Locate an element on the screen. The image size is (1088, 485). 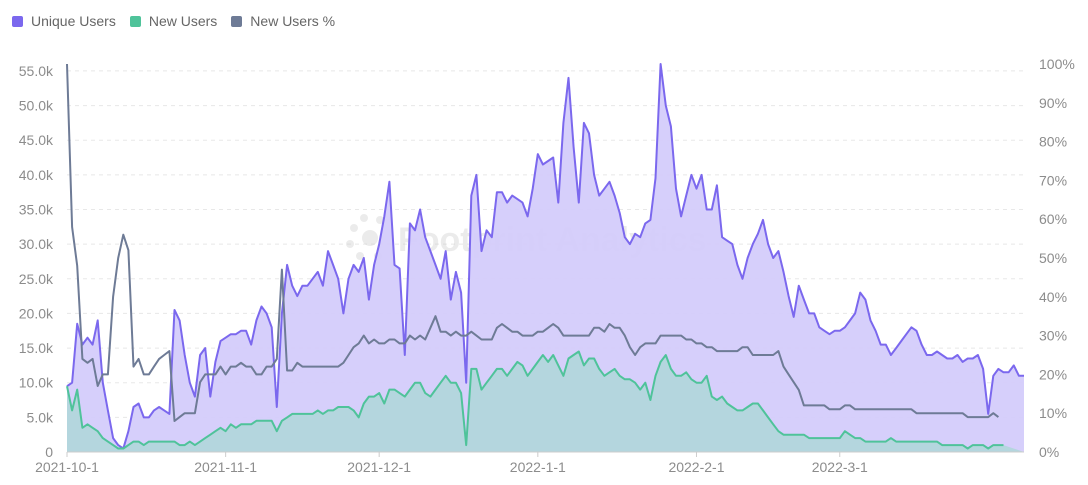
x-tick-label: 2022-3-1 is located at coordinates (840, 467).